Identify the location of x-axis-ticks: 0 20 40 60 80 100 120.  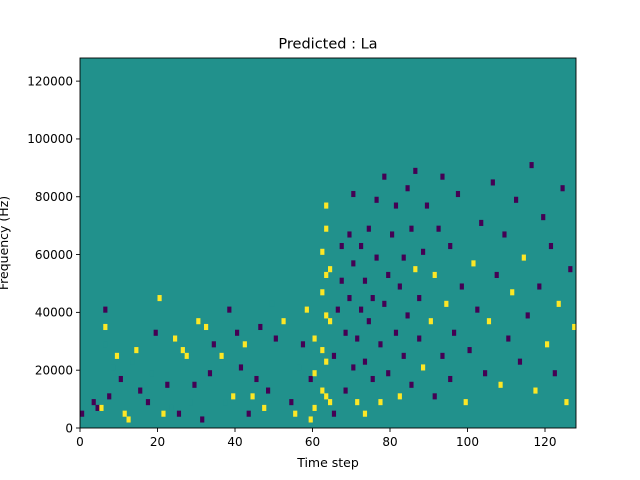
(316, 438).